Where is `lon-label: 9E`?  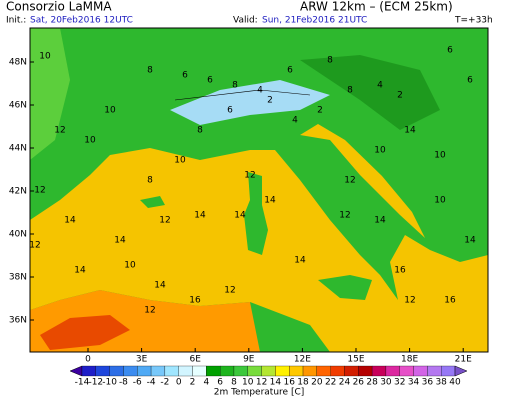
lon-label: 9E is located at coordinates (249, 360).